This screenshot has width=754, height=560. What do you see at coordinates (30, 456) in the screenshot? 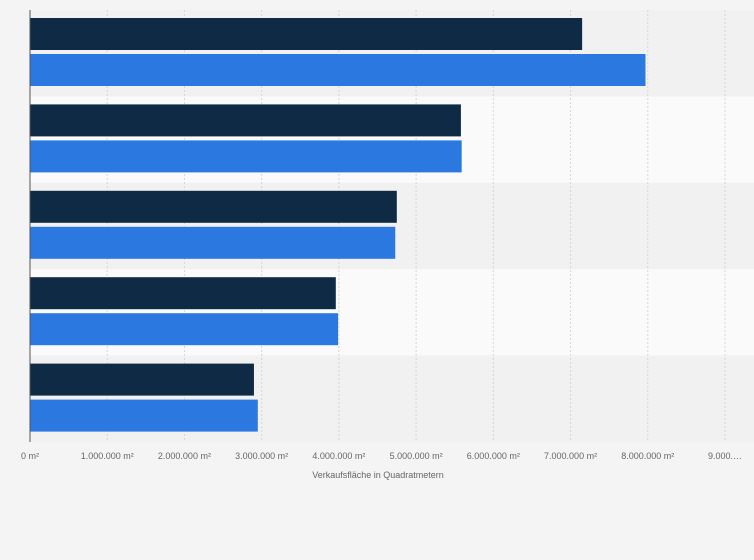
I see `x-tick-label: 0 m²` at bounding box center [30, 456].